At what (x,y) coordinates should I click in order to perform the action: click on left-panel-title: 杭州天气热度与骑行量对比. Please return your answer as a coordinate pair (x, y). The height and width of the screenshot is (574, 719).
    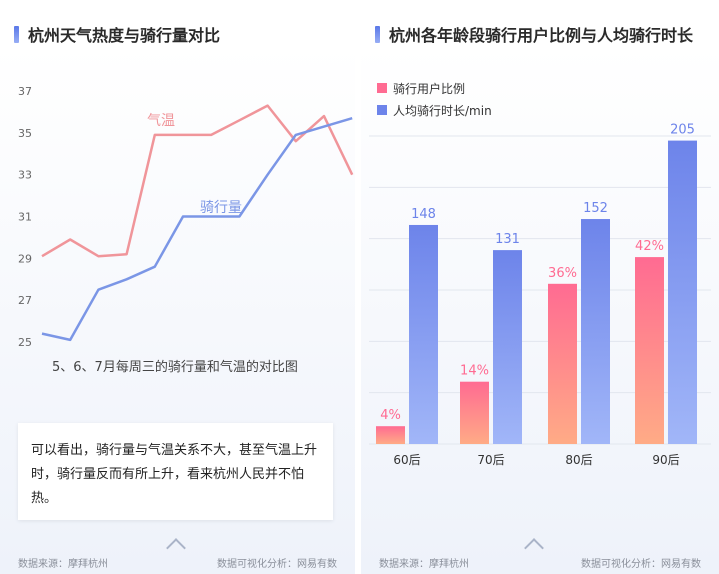
    Looking at the image, I should click on (117, 34).